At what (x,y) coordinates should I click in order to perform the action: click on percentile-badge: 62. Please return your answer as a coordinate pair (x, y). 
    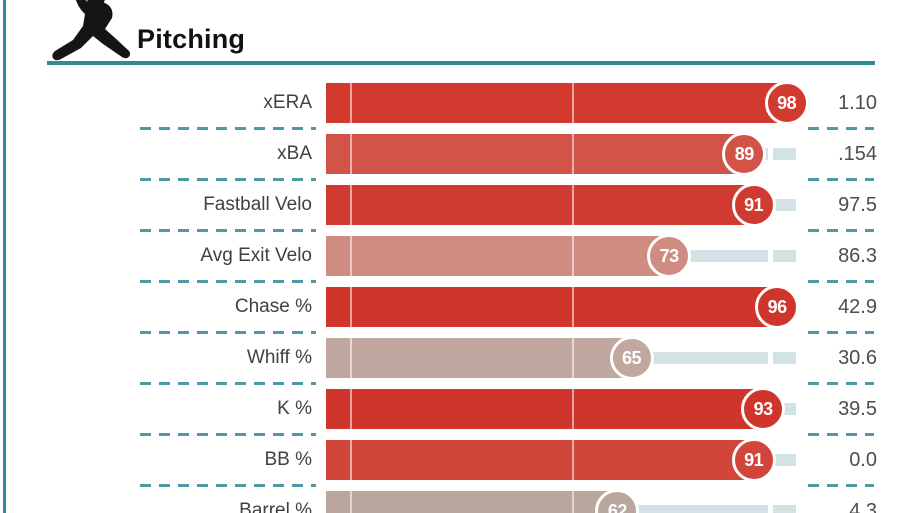
    Looking at the image, I should click on (617, 501).